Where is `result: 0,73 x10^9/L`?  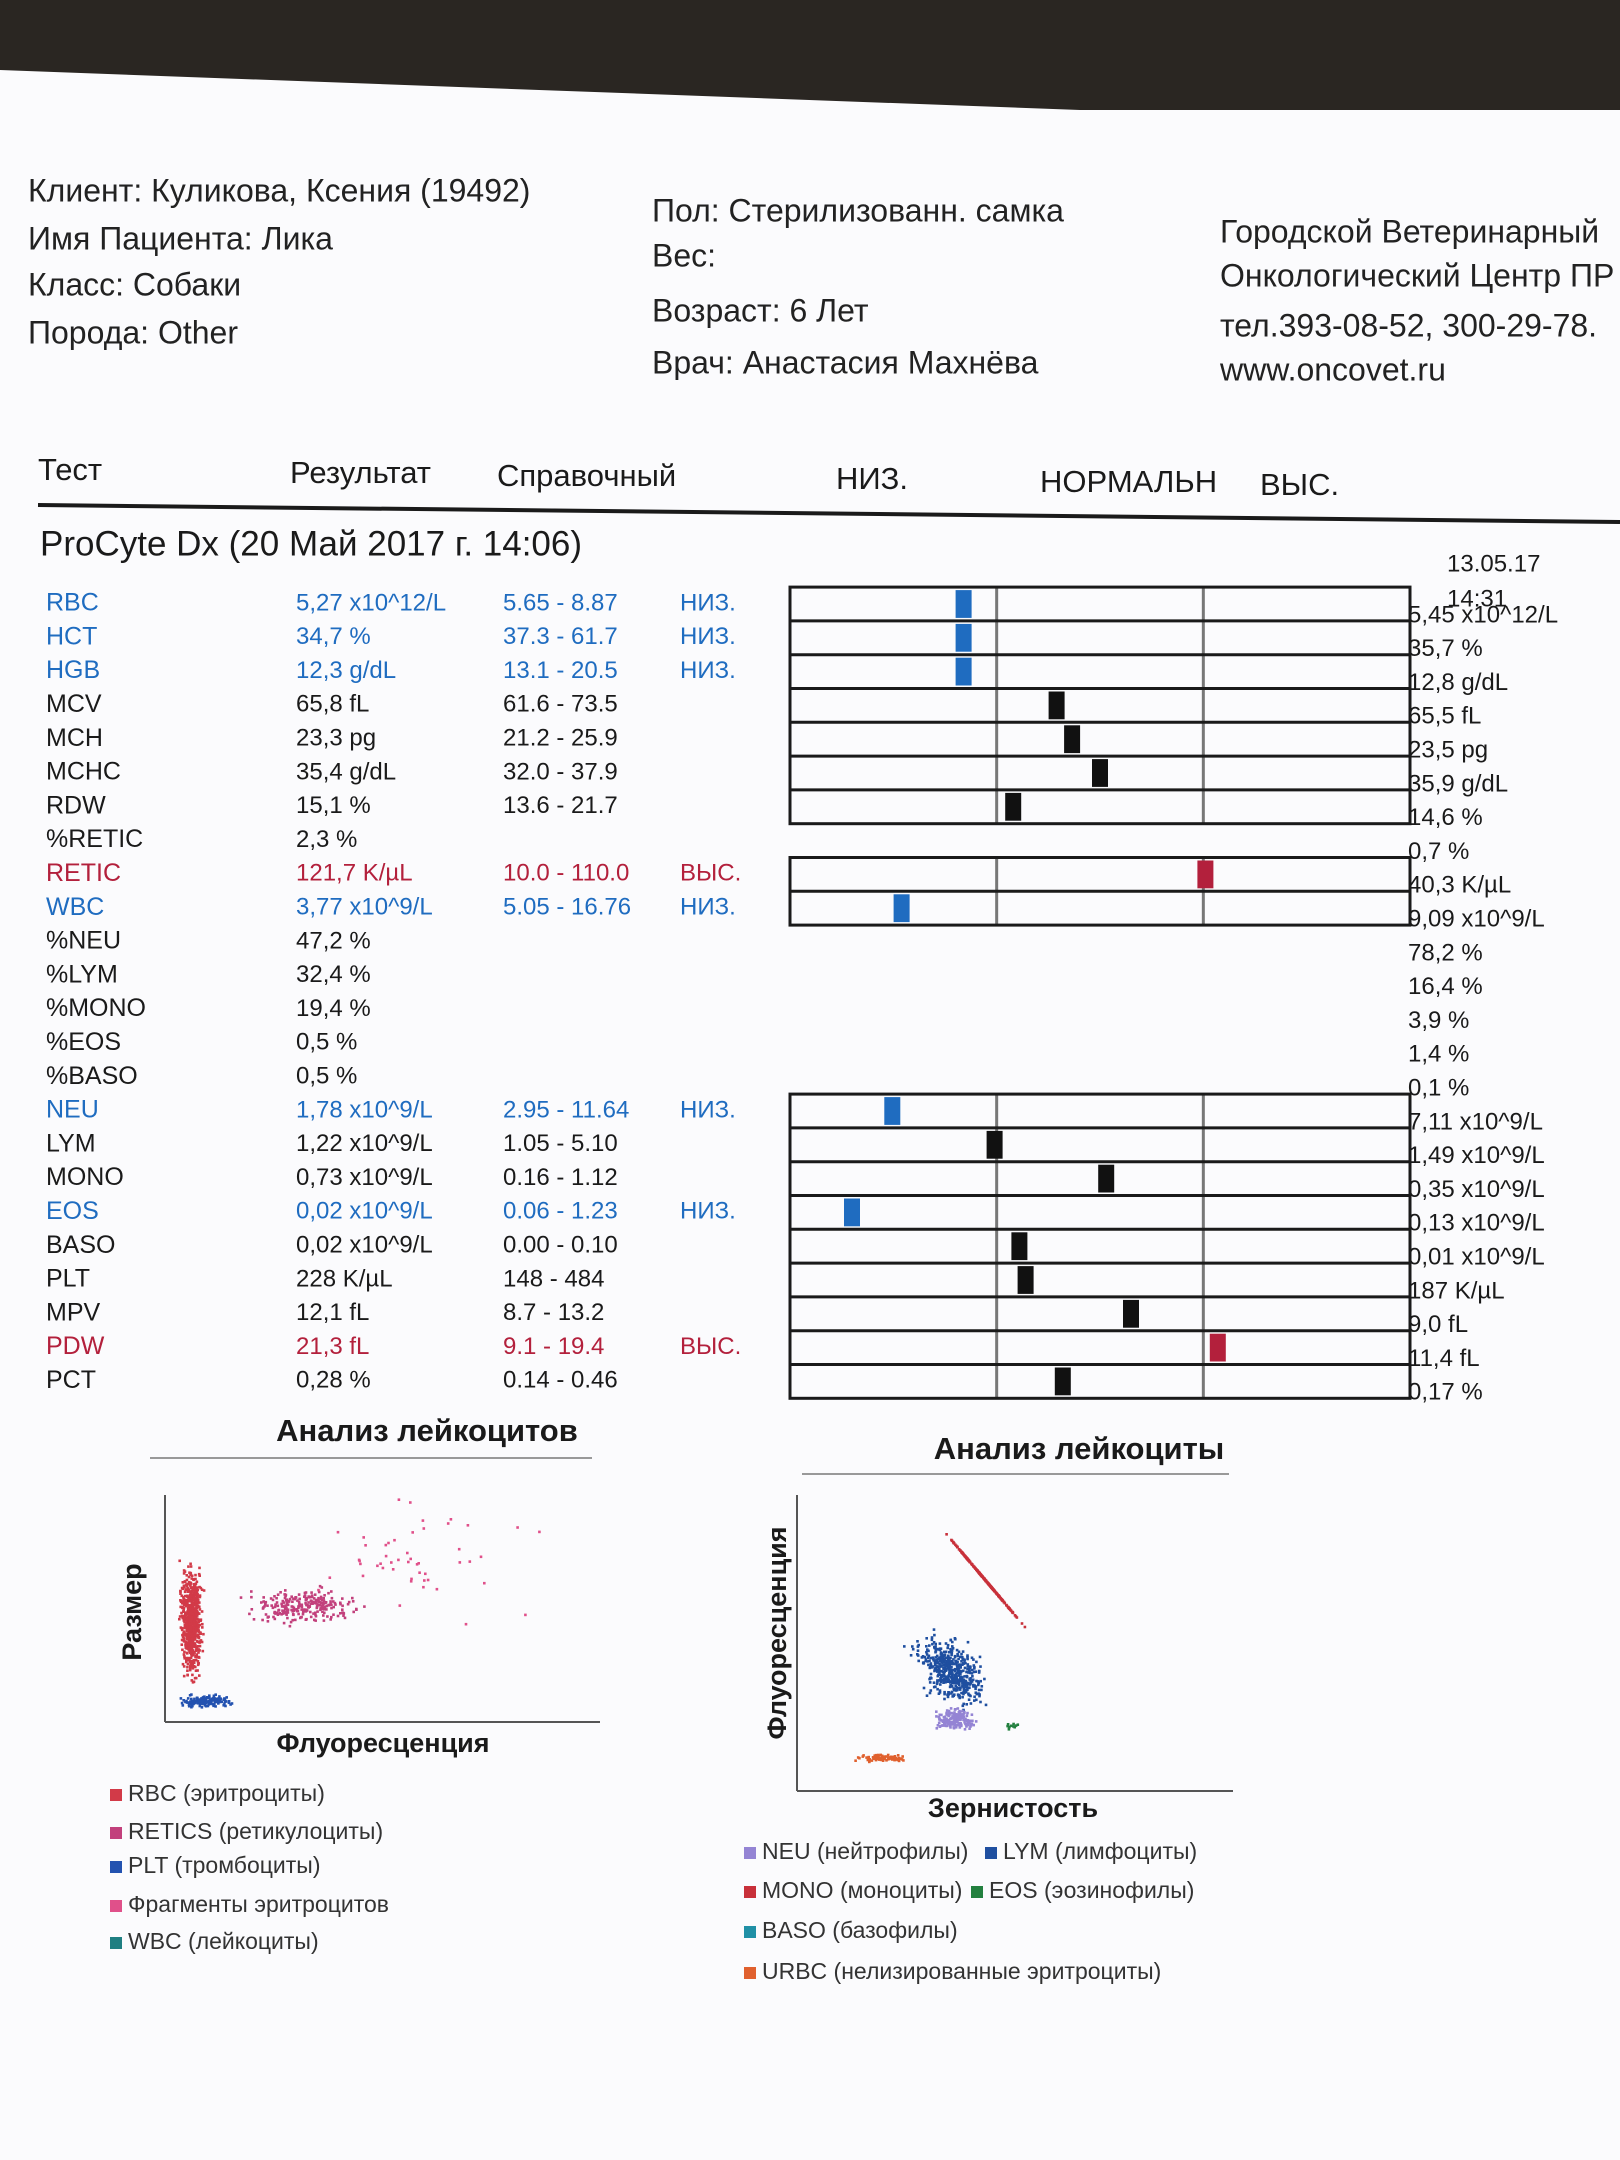 result: 0,73 x10^9/L is located at coordinates (364, 1177).